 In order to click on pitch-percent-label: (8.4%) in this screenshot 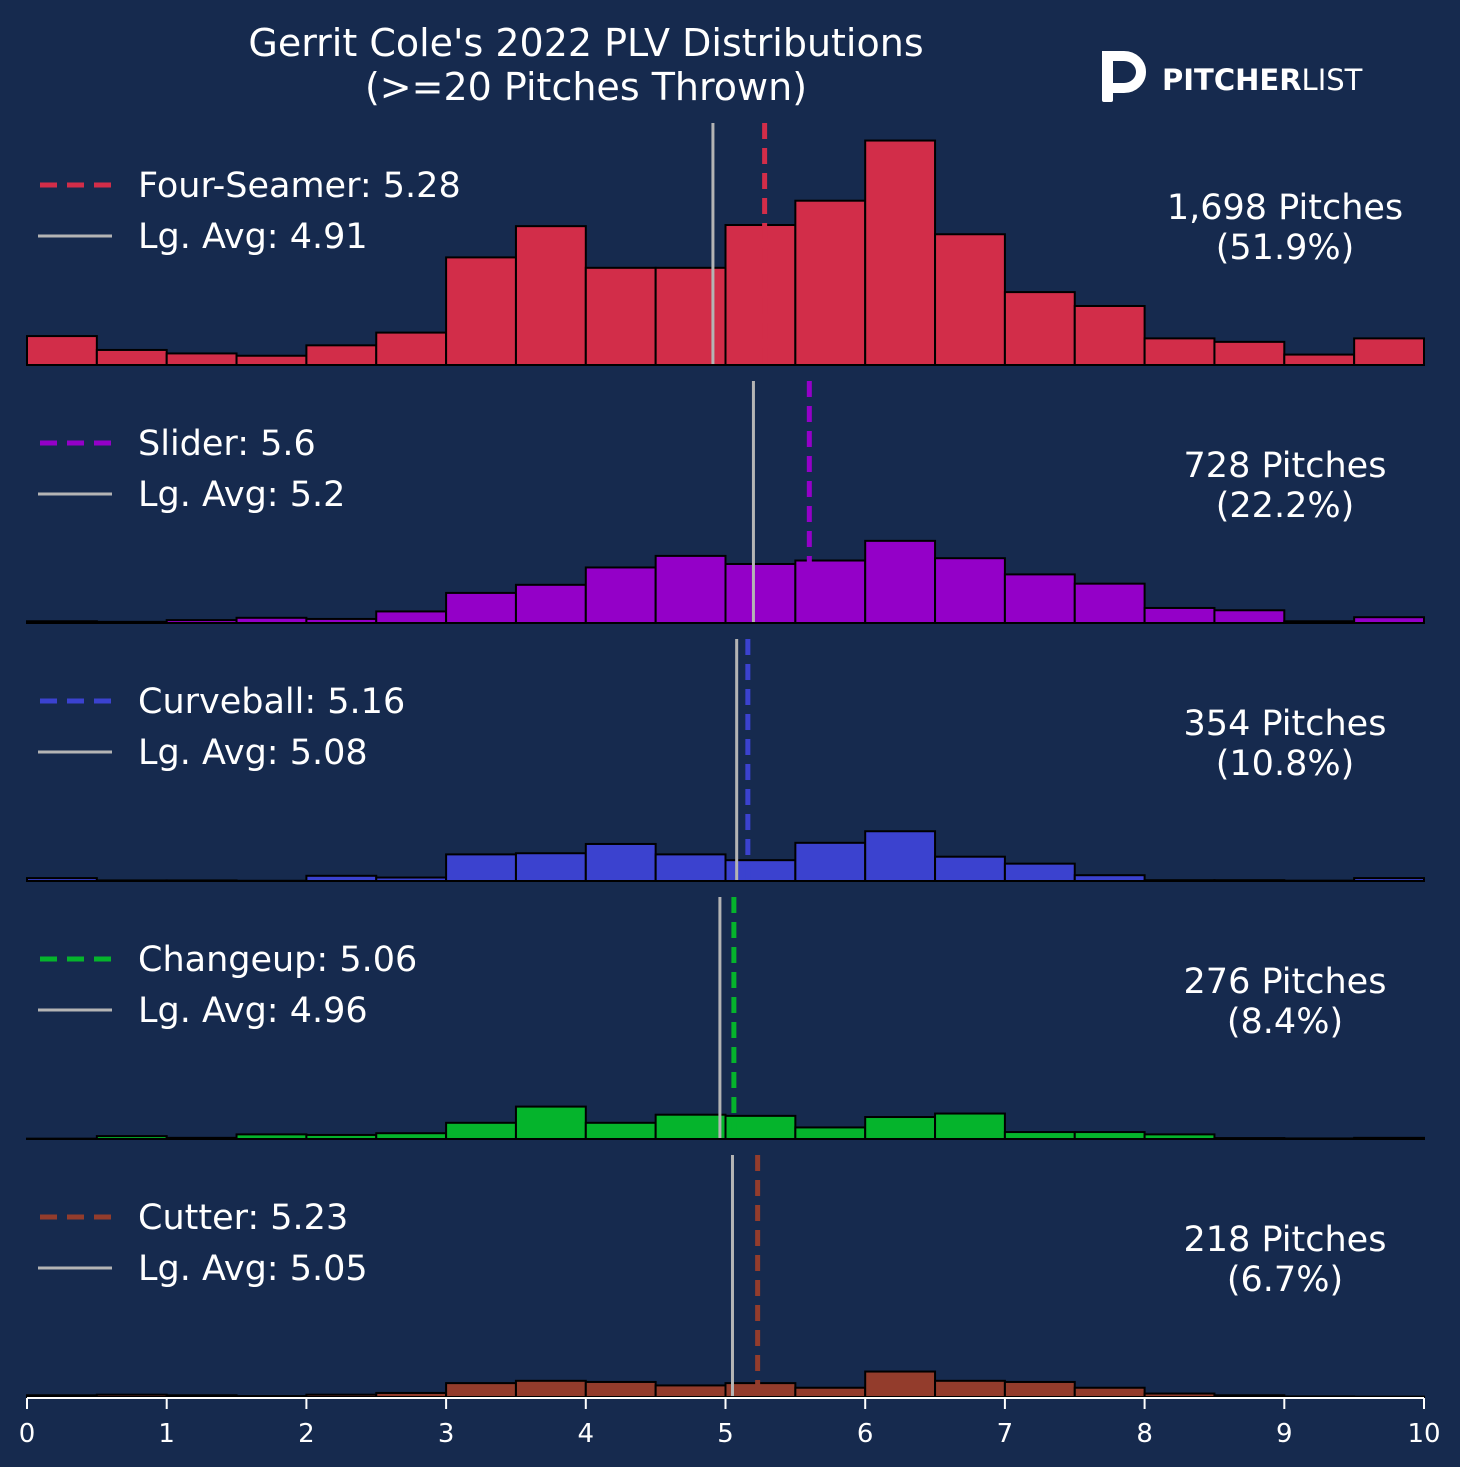, I will do `click(1285, 1022)`.